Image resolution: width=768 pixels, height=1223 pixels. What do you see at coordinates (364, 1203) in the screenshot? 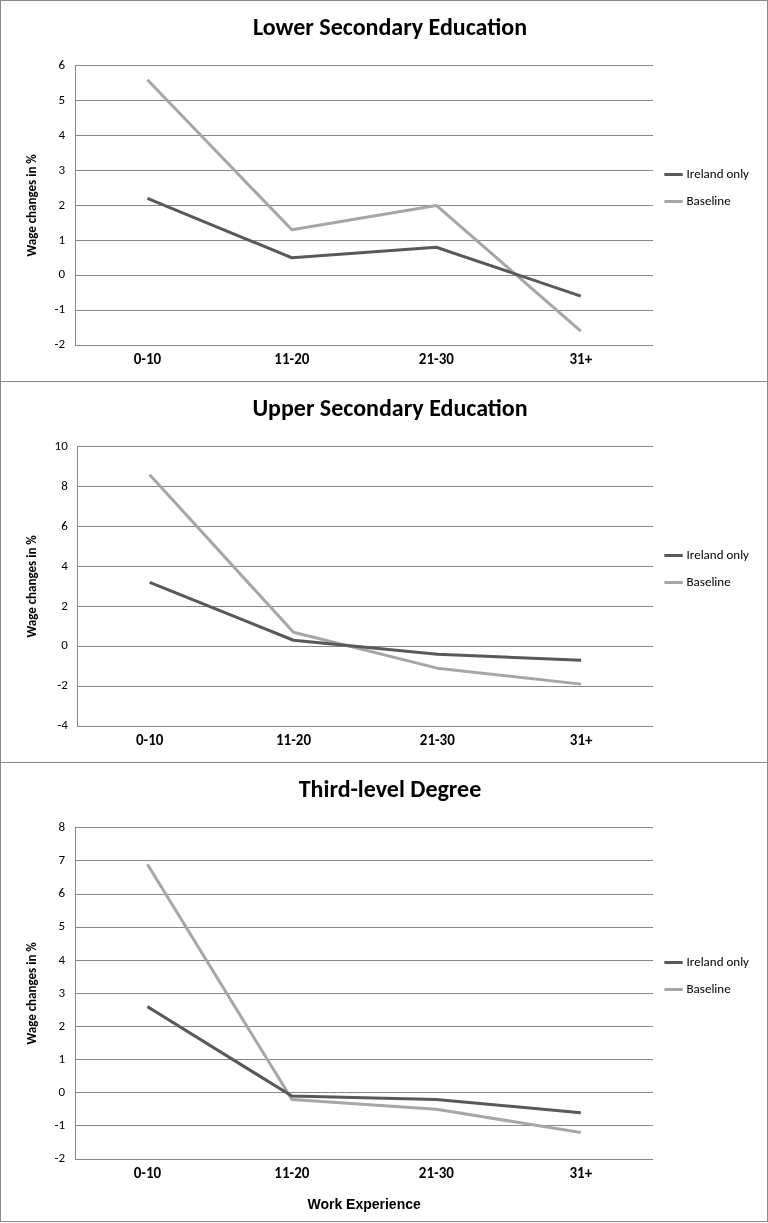
I see `x-axis-title: Work Experience` at bounding box center [364, 1203].